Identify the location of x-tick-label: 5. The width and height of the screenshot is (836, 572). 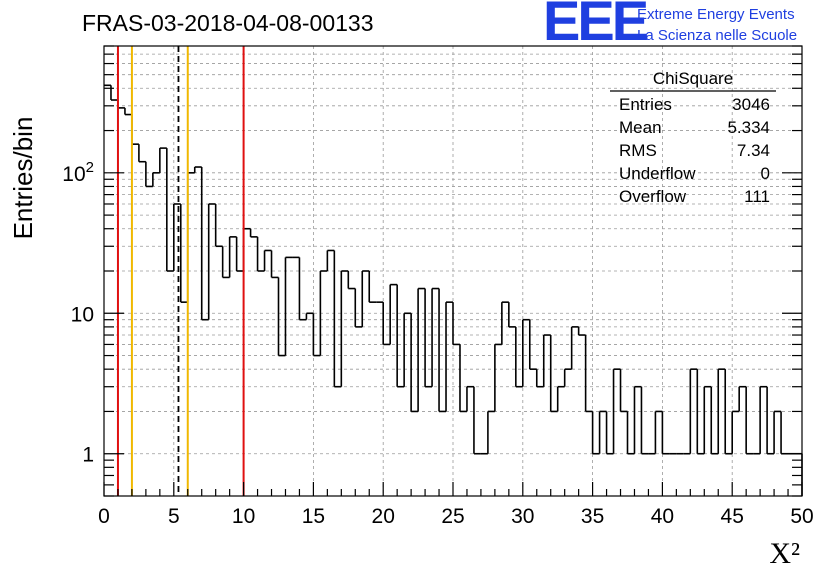
(174, 516).